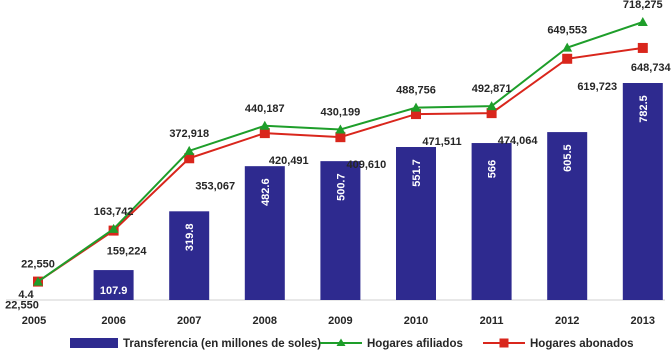 This screenshot has height=356, width=671. What do you see at coordinates (341, 342) in the screenshot?
I see `legend-marker-afiliados` at bounding box center [341, 342].